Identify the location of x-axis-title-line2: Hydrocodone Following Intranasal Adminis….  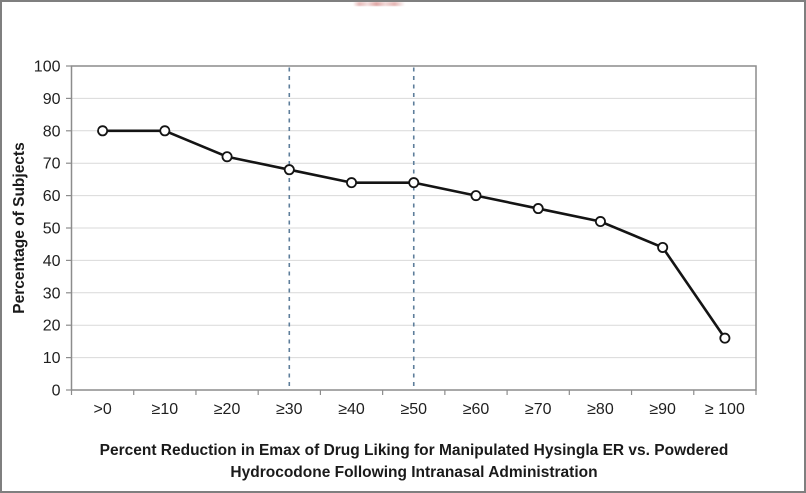
(413, 472).